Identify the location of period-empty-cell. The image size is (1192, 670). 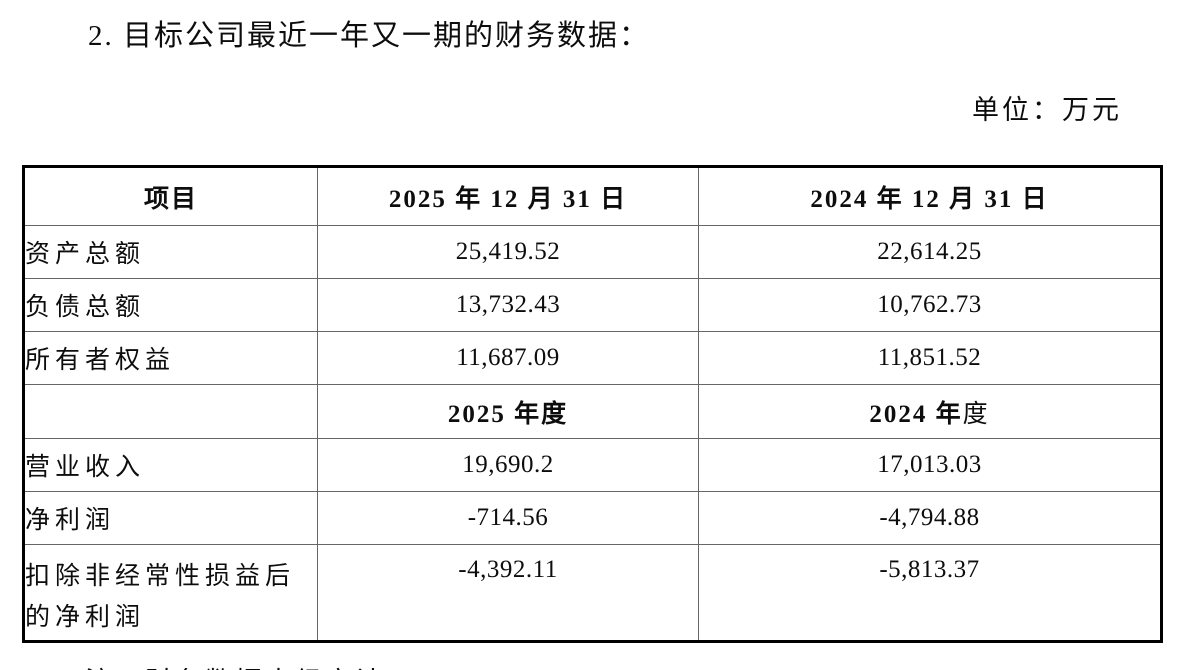
(170, 411).